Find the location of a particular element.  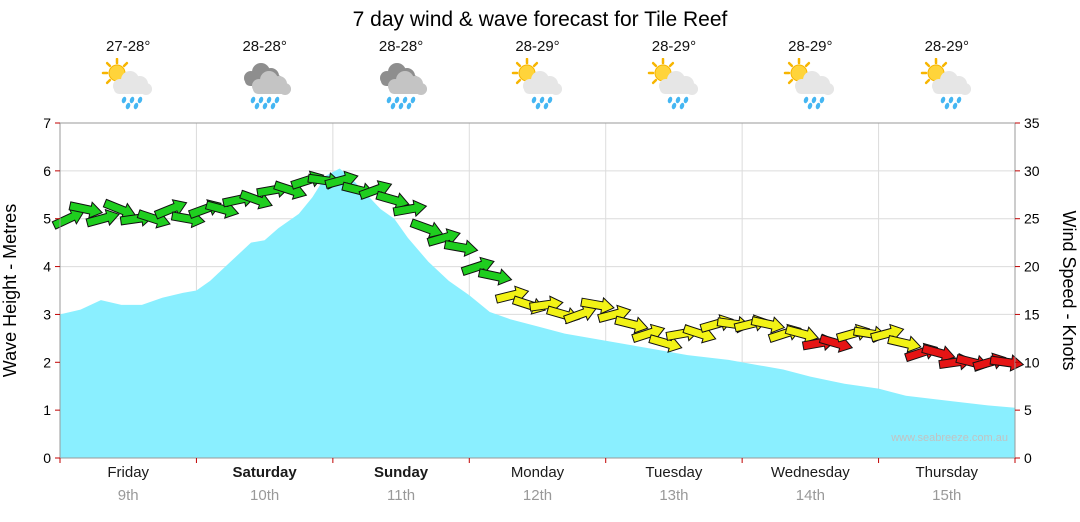

day-header-wednesday: 28-29° is located at coordinates (810, 77).